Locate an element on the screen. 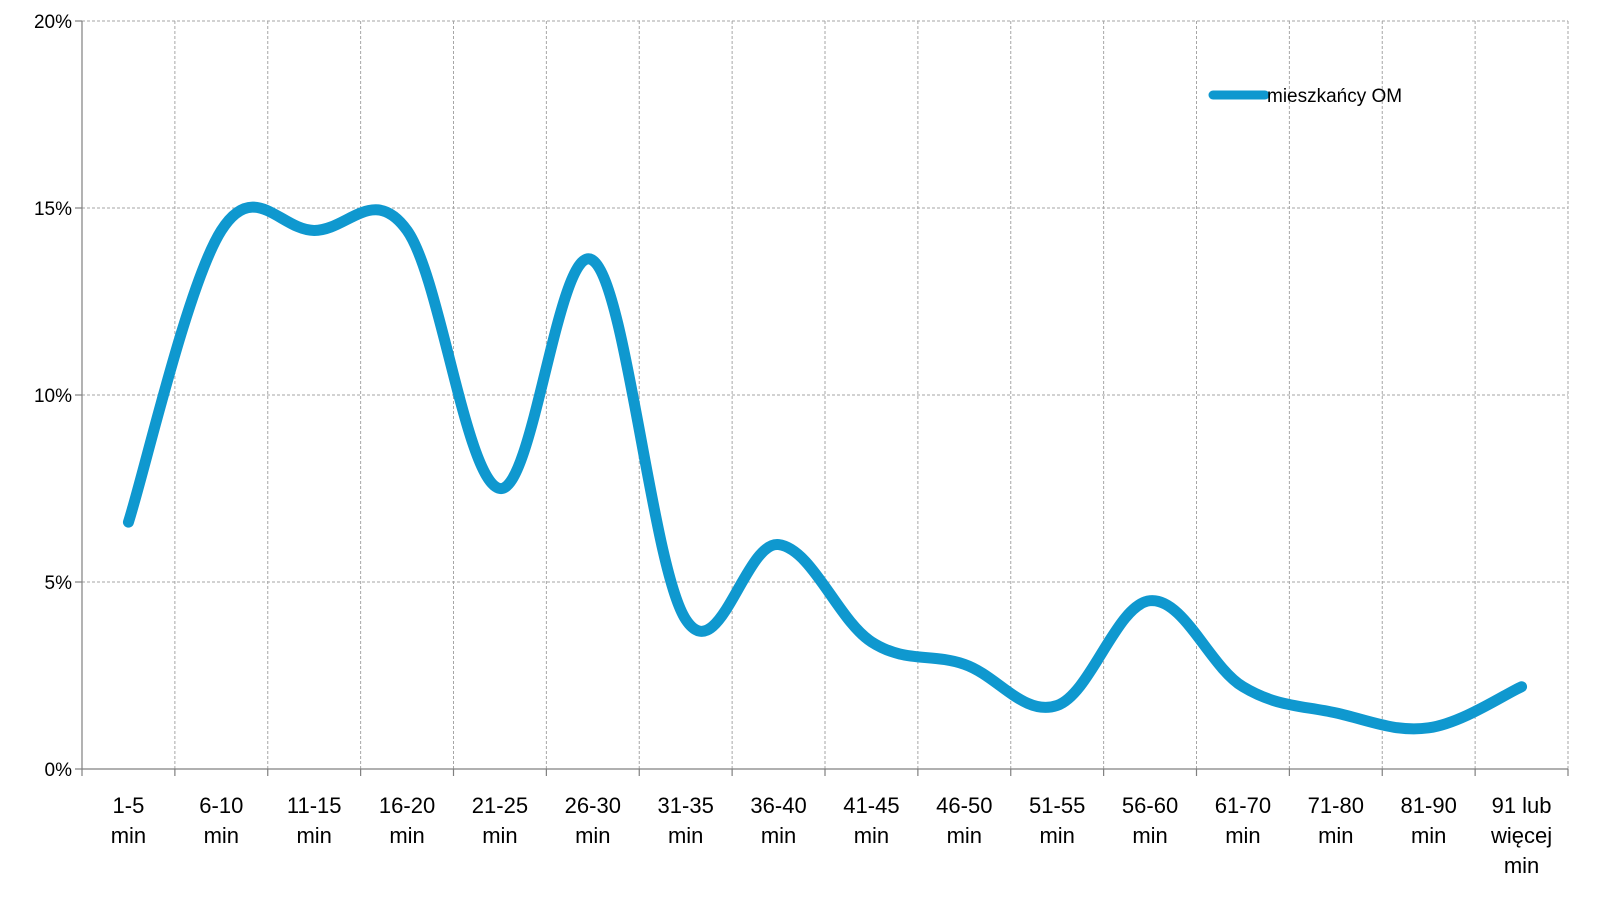  y-tick-label: 15% is located at coordinates (53, 209).